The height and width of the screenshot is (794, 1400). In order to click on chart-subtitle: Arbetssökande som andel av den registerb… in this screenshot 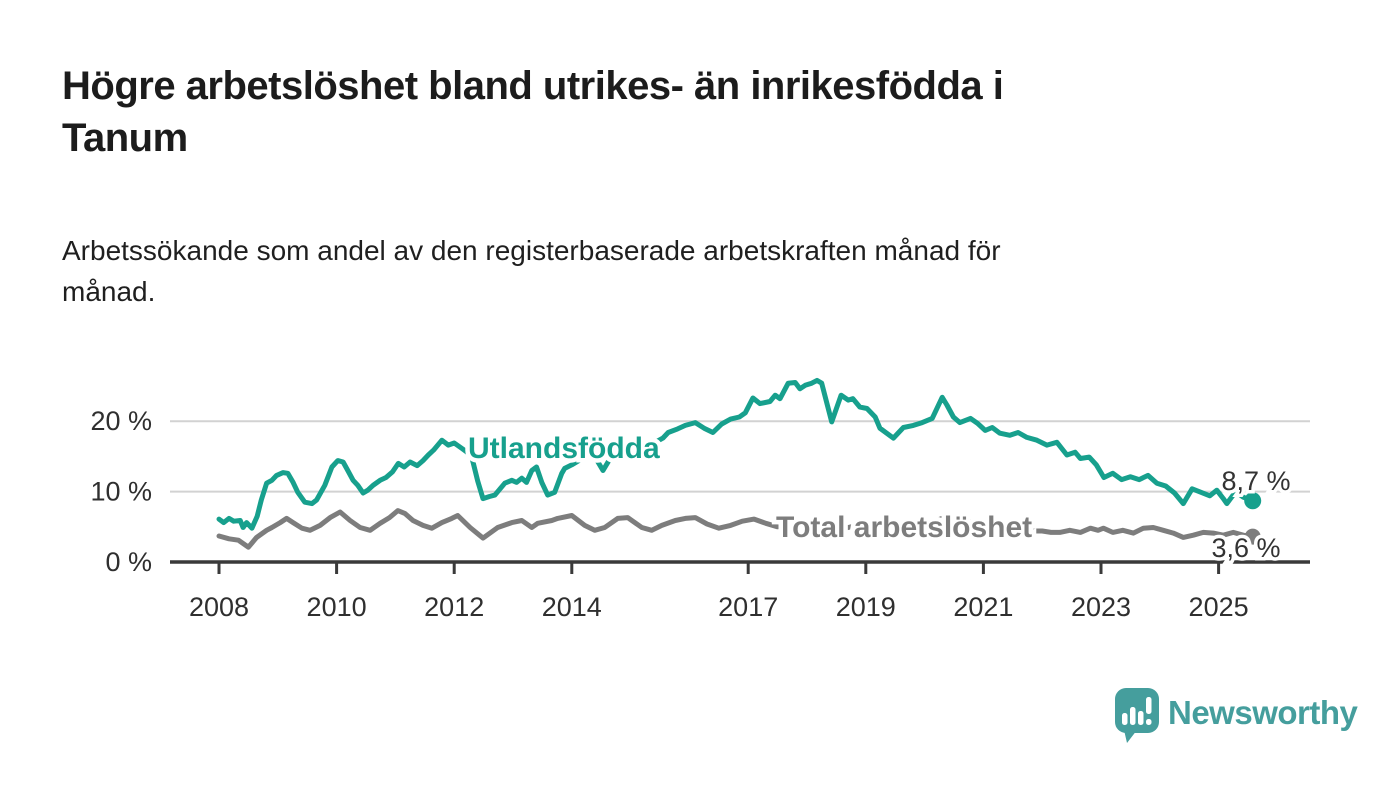, I will do `click(692, 271)`.